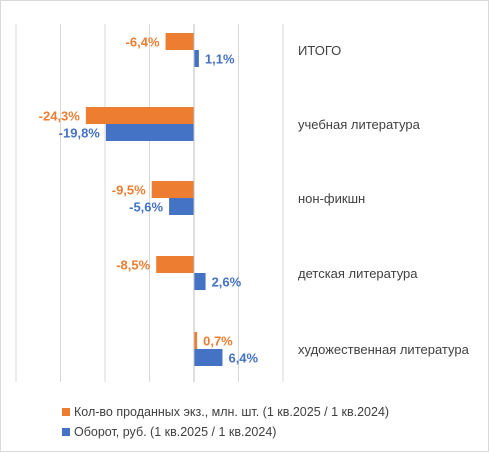 This screenshot has width=491, height=454. I want to click on legend-label-turnover: Оборот, руб. (1 кв.2025 / 1 кв.2024), so click(175, 432).